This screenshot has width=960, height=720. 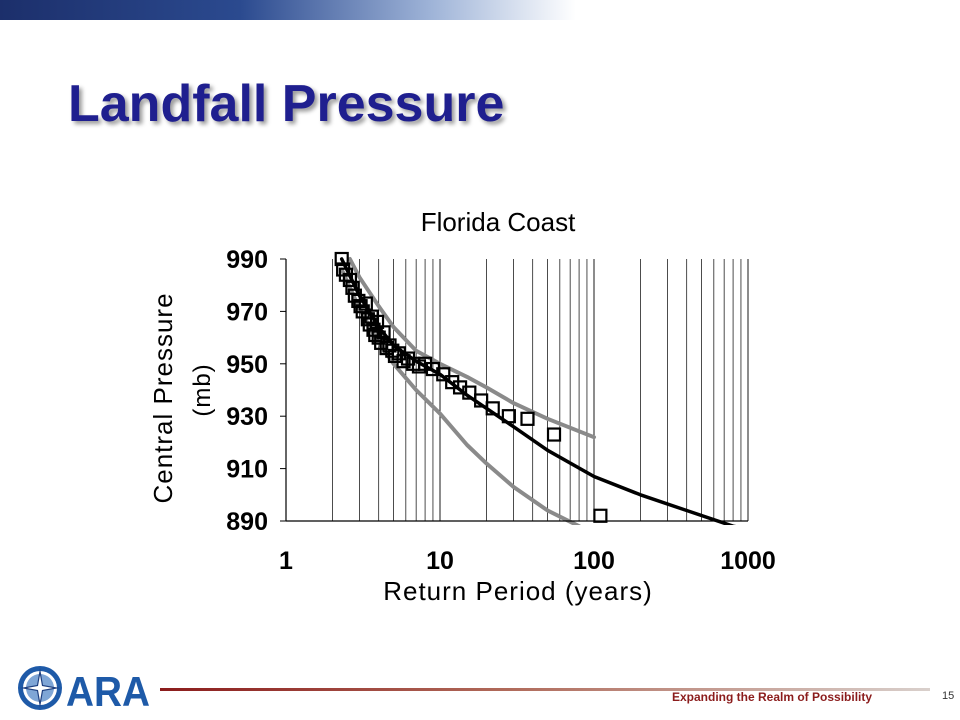 I want to click on ara-logo: ARA, so click(x=84, y=690).